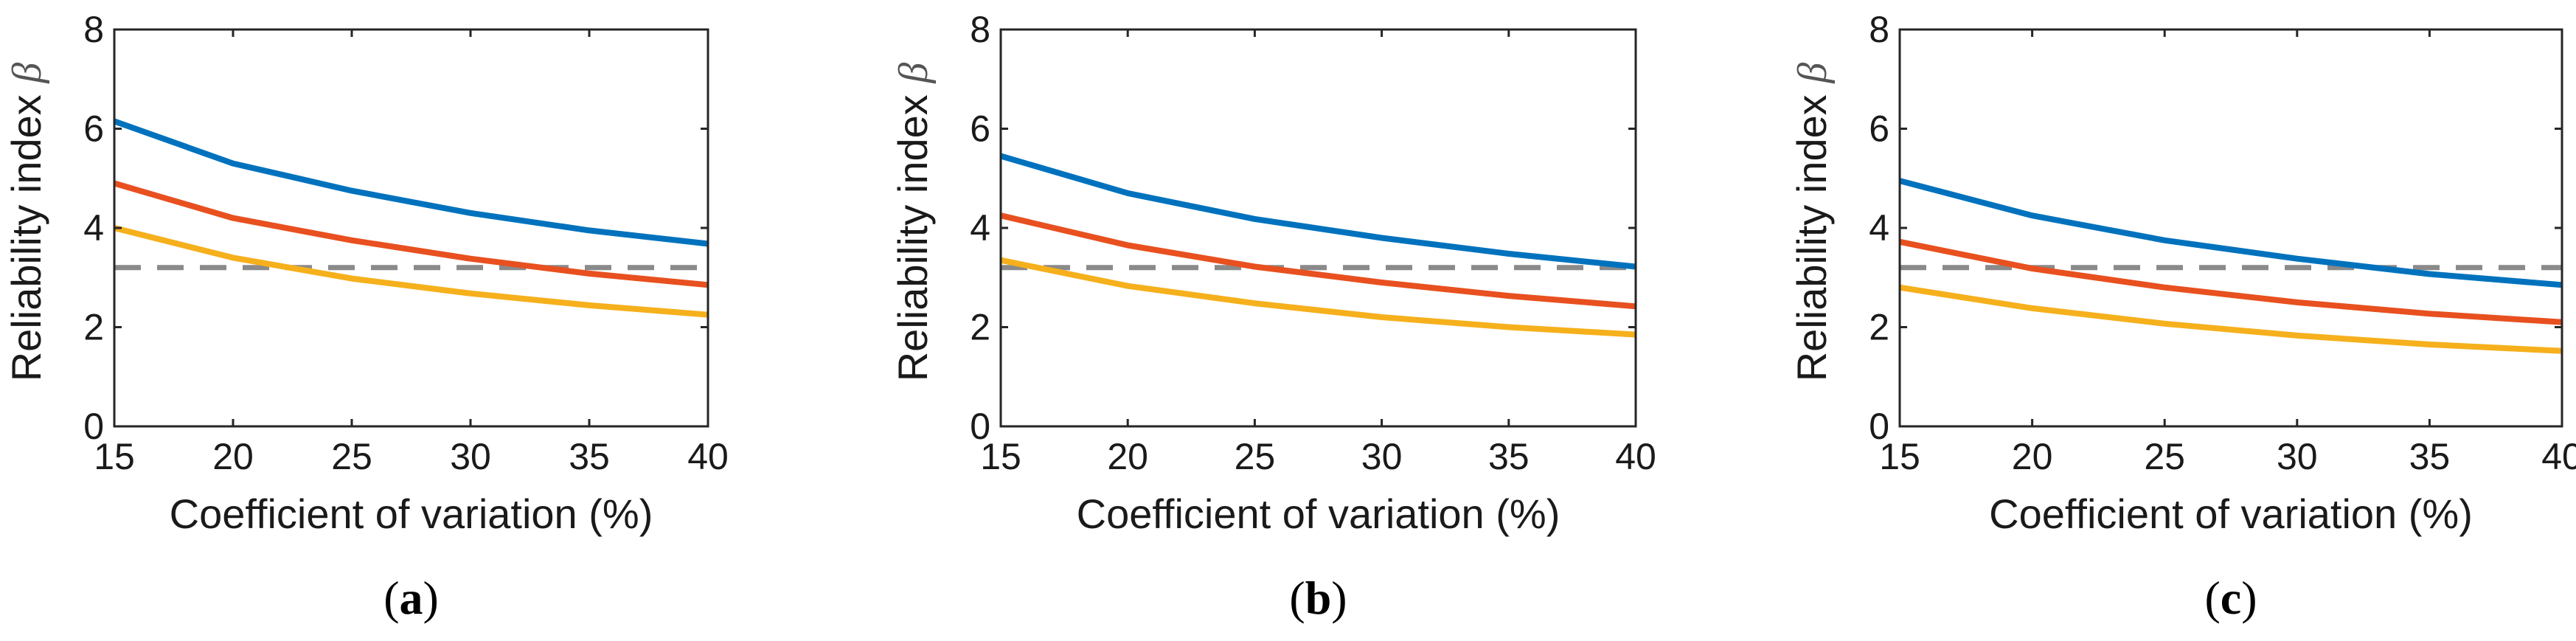 Image resolution: width=2576 pixels, height=641 pixels. I want to click on panel-caption: (b), so click(1318, 598).